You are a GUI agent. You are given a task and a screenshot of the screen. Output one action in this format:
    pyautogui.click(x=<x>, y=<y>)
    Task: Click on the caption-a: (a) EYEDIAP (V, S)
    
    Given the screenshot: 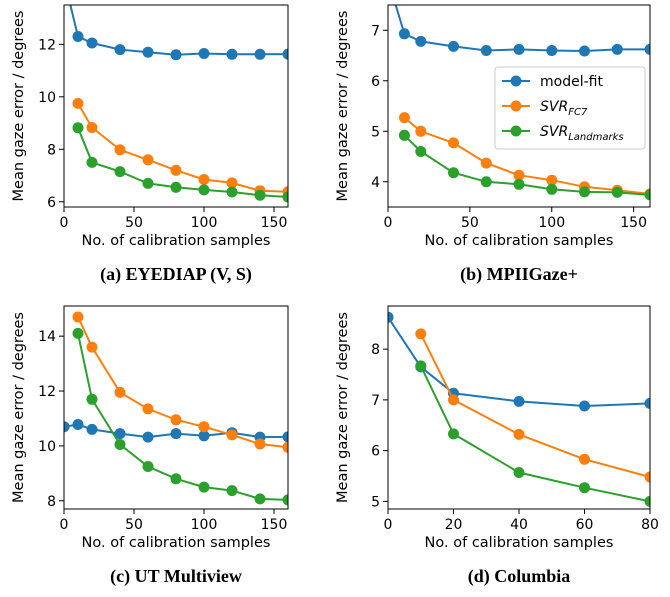 What is the action you would take?
    pyautogui.click(x=176, y=274)
    